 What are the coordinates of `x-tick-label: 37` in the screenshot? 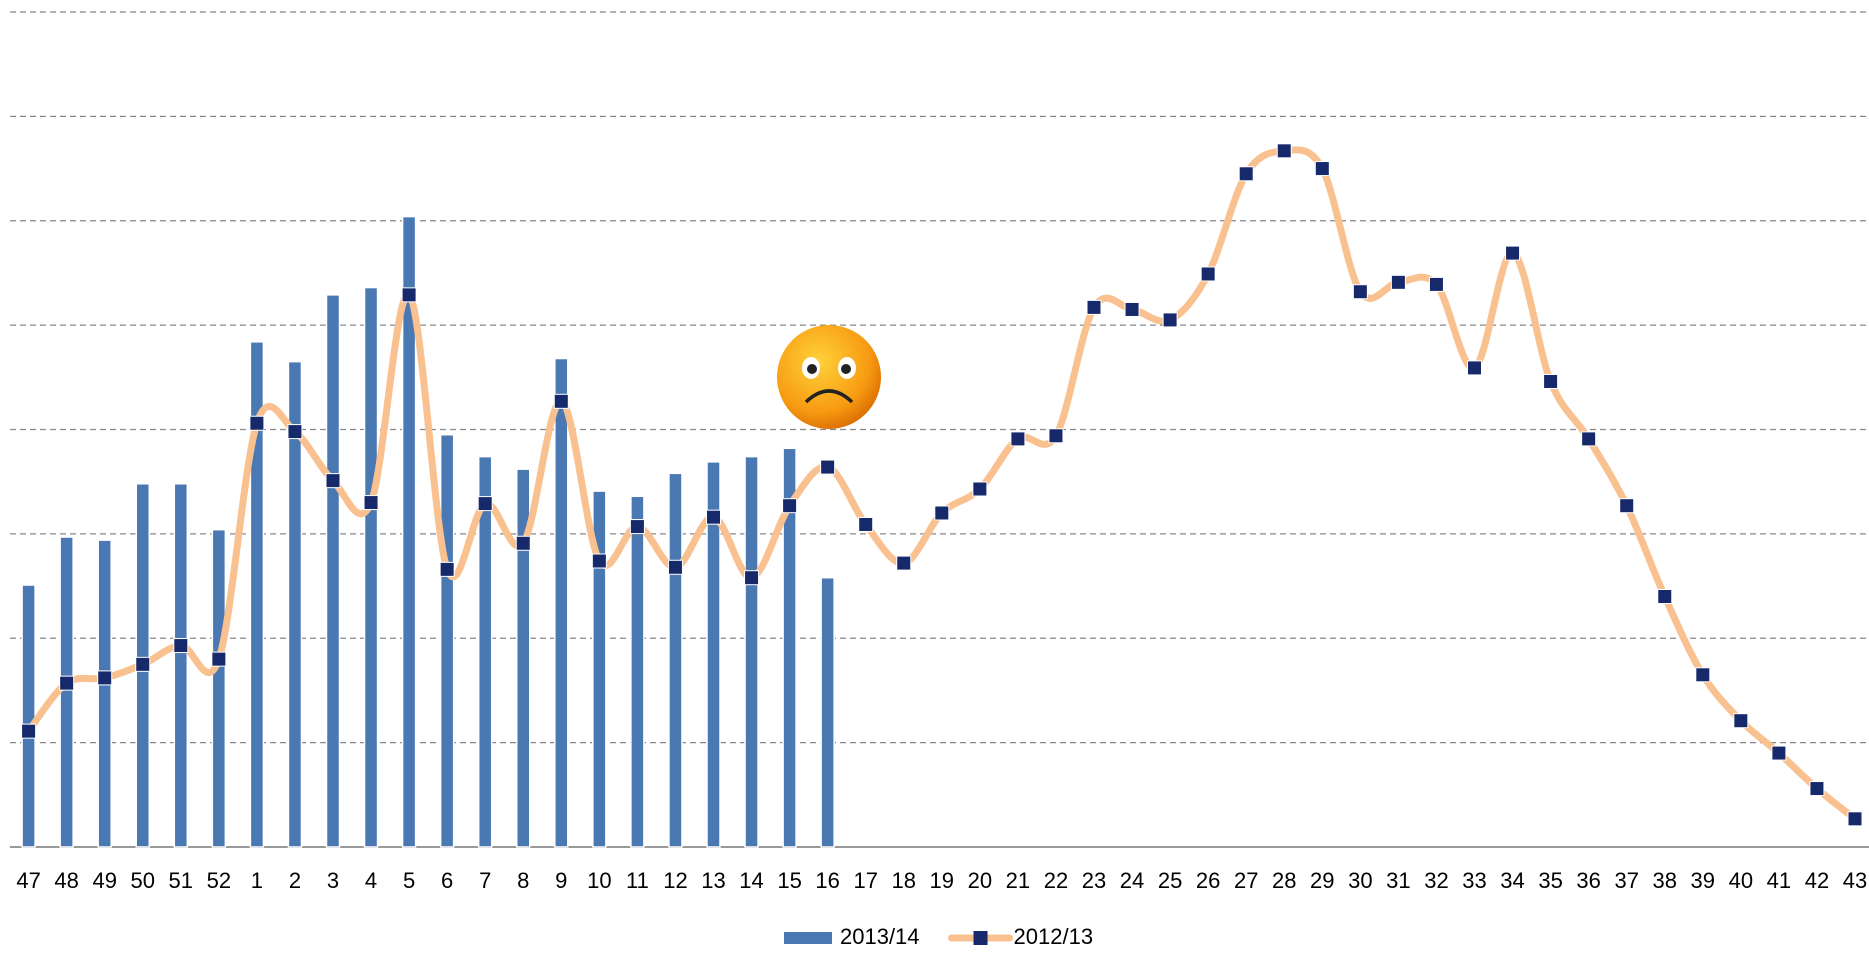 It's located at (1626, 880).